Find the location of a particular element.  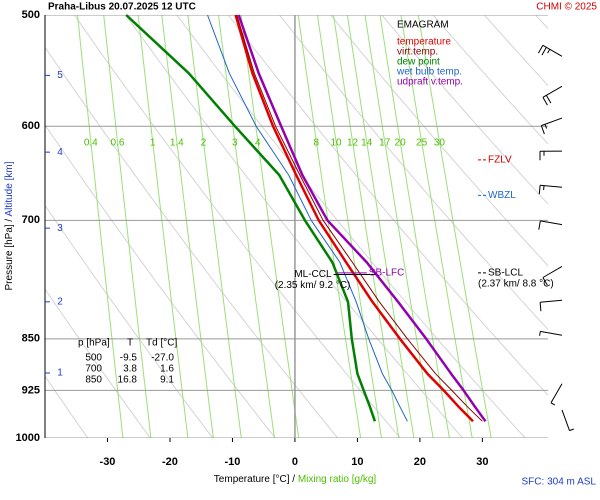

y-tick-label: 600 is located at coordinates (31, 126).